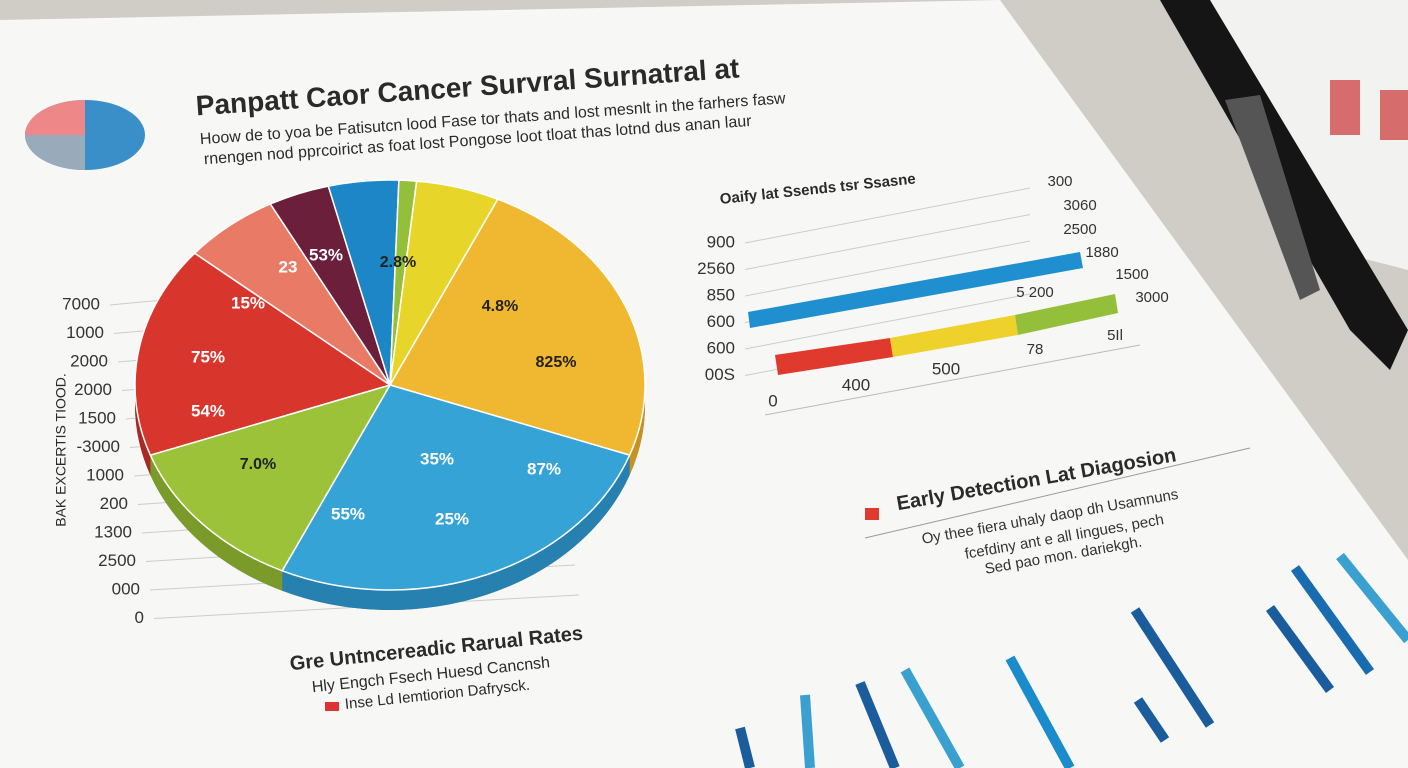  Describe the element at coordinates (248, 302) in the screenshot. I see `pie-label: 15%` at that location.